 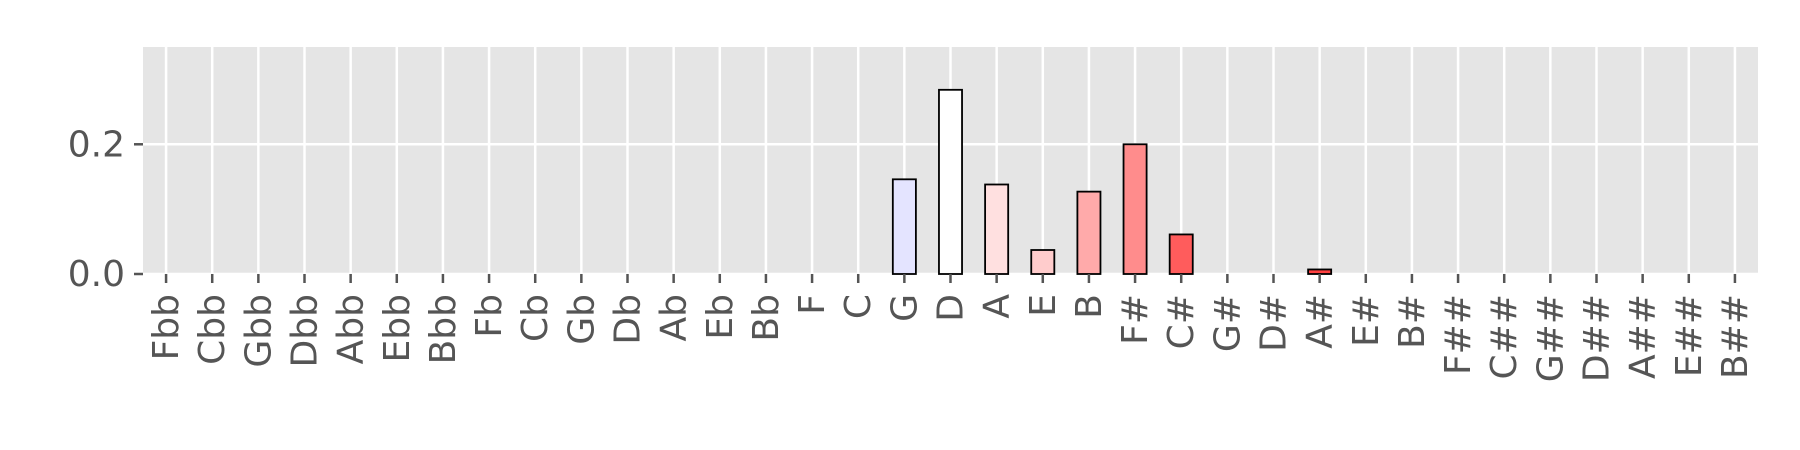 What do you see at coordinates (766, 318) in the screenshot?
I see `x-tick-label: Bb` at bounding box center [766, 318].